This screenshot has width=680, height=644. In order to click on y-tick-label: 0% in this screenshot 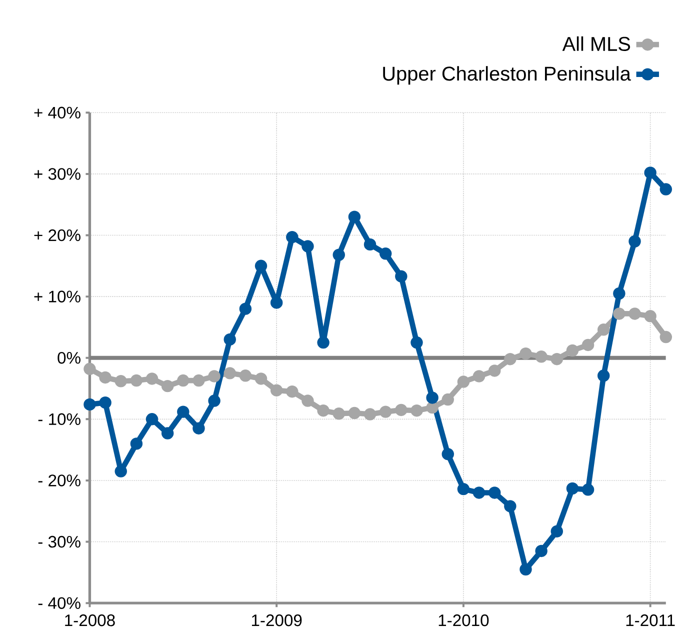, I will do `click(69, 358)`.